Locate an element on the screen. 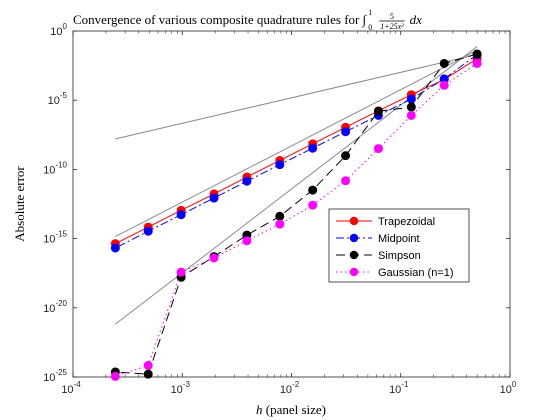 Image resolution: width=560 pixels, height=420 pixels. title-integral-lower: 0 is located at coordinates (370, 27).